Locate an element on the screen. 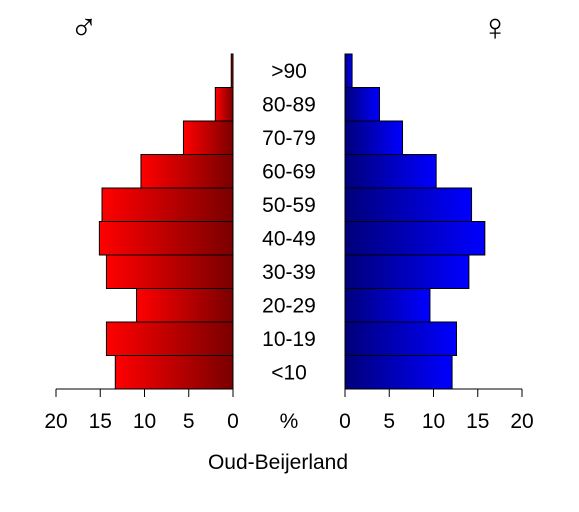 Image resolution: width=579 pixels, height=512 pixels. axes-group: 0 0 5 5 10 10 15 15 20 20 is located at coordinates (289, 410).